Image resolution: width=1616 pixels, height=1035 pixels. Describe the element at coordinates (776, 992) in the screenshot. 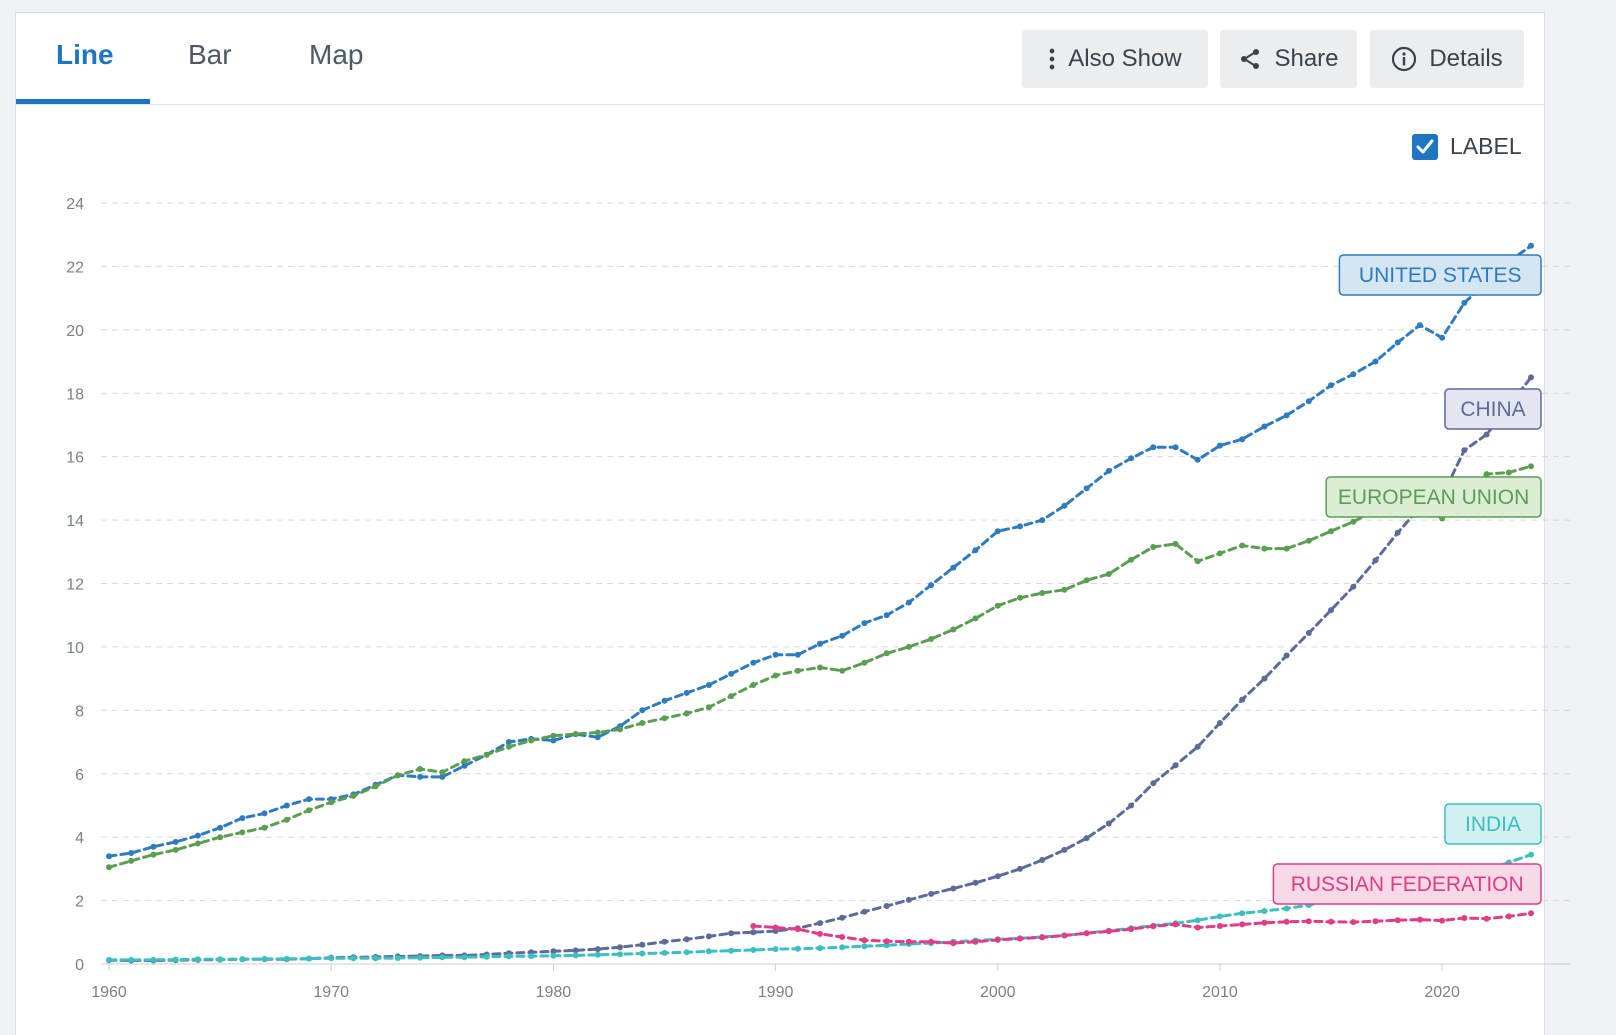

I see `x-tick-label: 1990` at that location.